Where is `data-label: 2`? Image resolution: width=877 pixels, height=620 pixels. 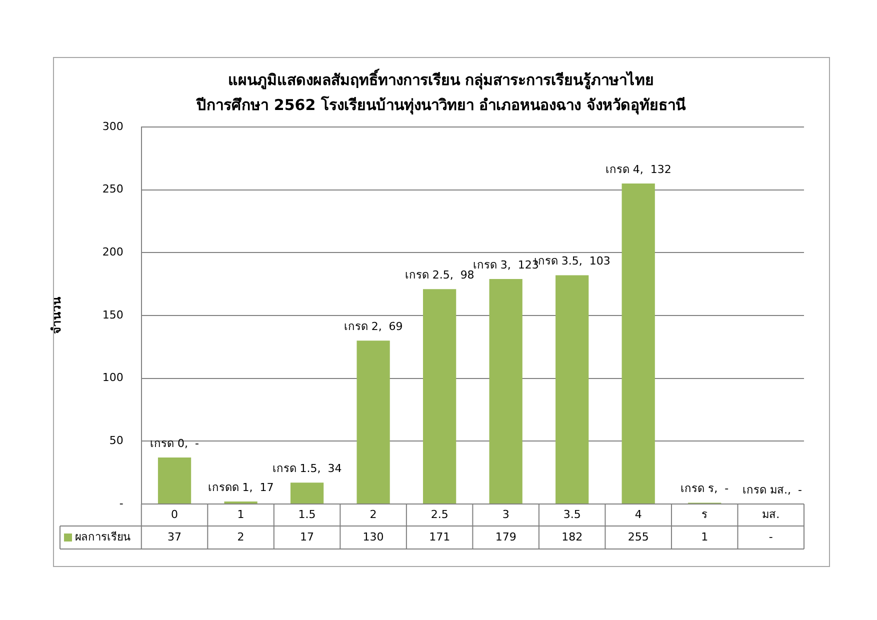 data-label: 2 is located at coordinates (240, 537).